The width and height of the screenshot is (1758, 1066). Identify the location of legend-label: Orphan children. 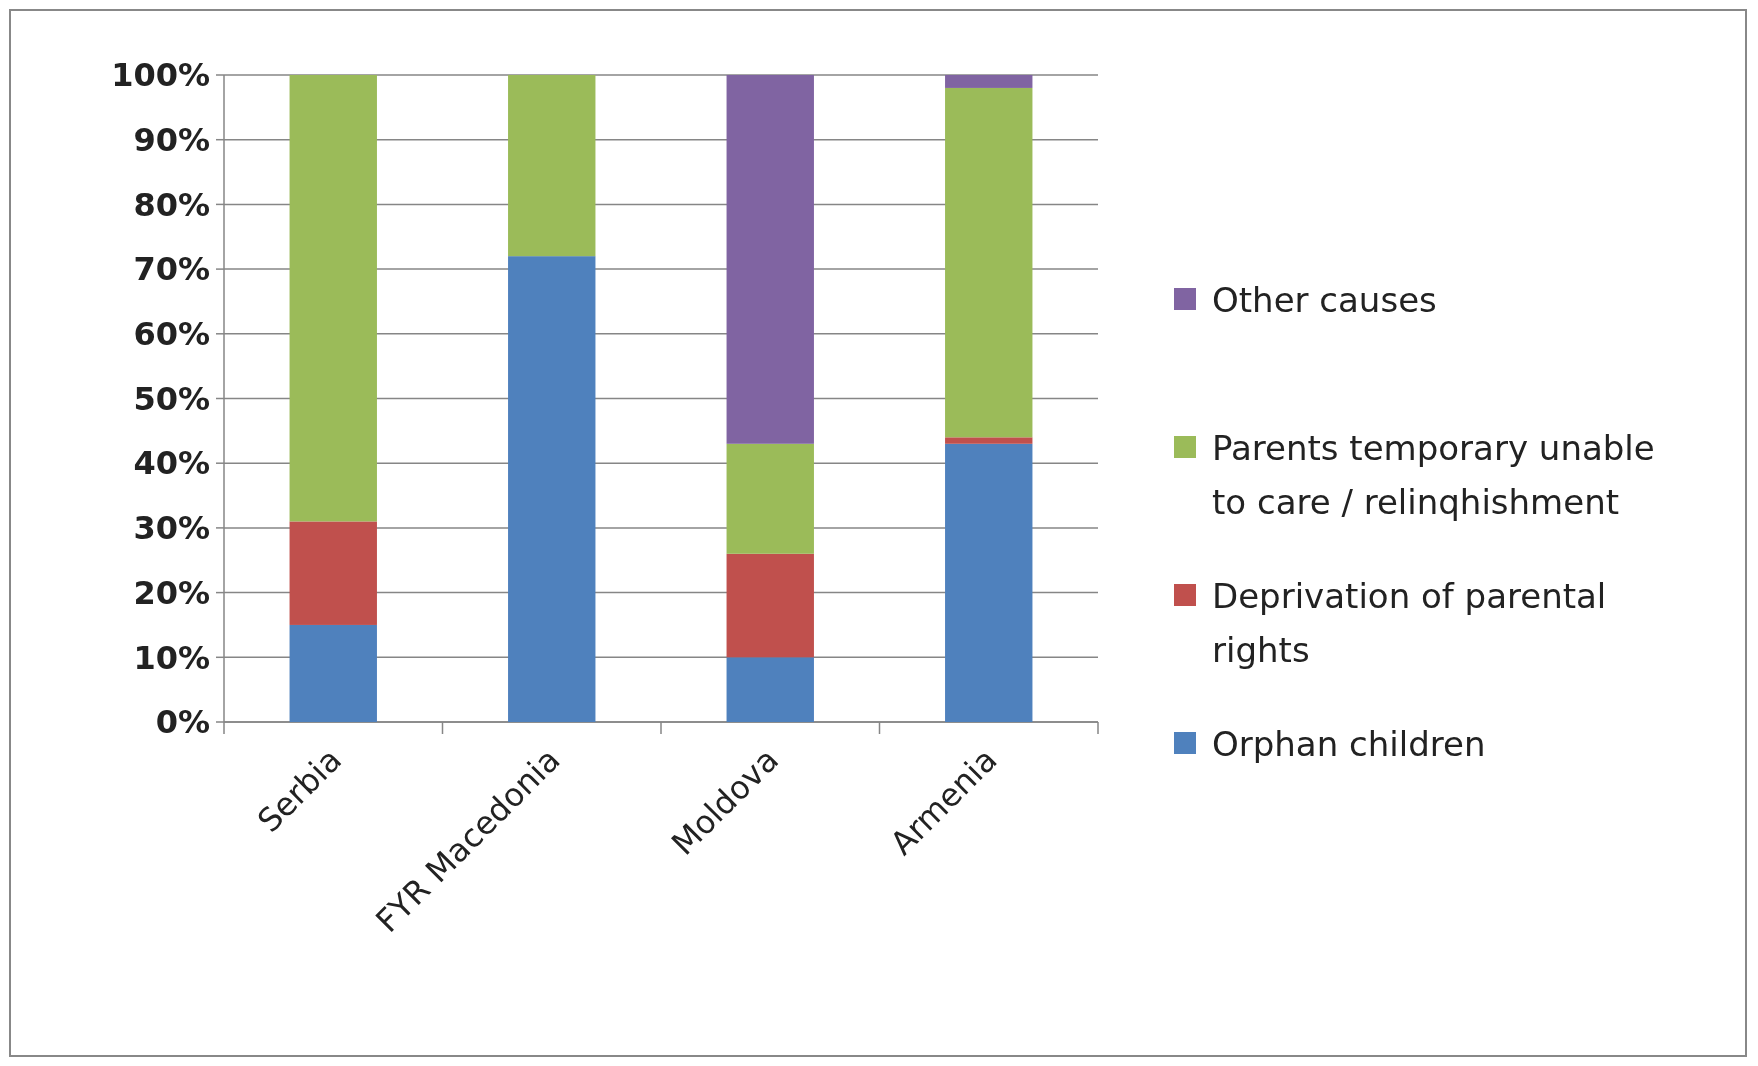
(1349, 743).